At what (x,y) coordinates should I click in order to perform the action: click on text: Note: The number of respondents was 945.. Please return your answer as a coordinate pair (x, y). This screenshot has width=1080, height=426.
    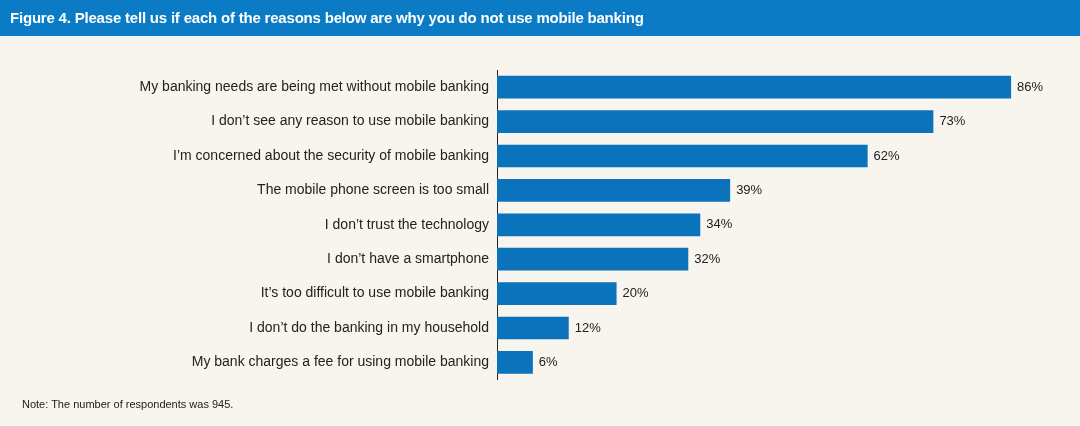
    Looking at the image, I should click on (128, 404).